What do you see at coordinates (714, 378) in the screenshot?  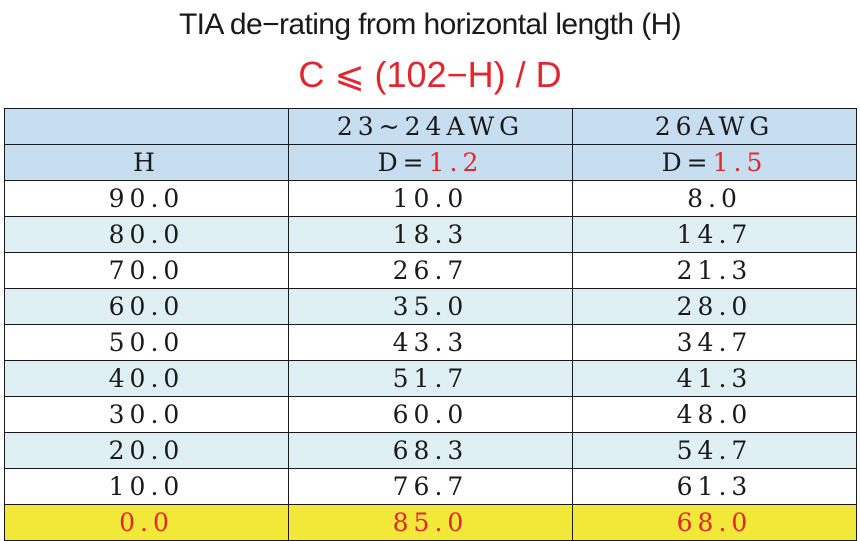 I see `cell-26awg: 41.3` at bounding box center [714, 378].